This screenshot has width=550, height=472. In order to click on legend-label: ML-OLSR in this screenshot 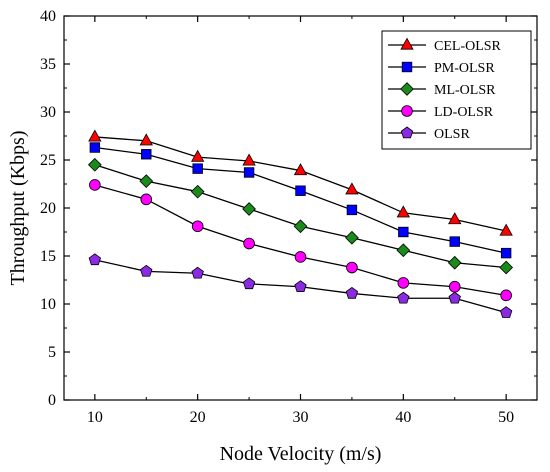, I will do `click(465, 90)`.